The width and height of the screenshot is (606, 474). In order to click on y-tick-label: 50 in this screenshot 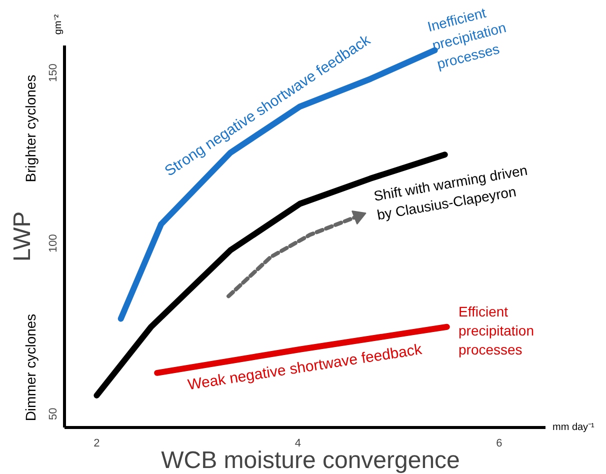, I will do `click(54, 414)`.